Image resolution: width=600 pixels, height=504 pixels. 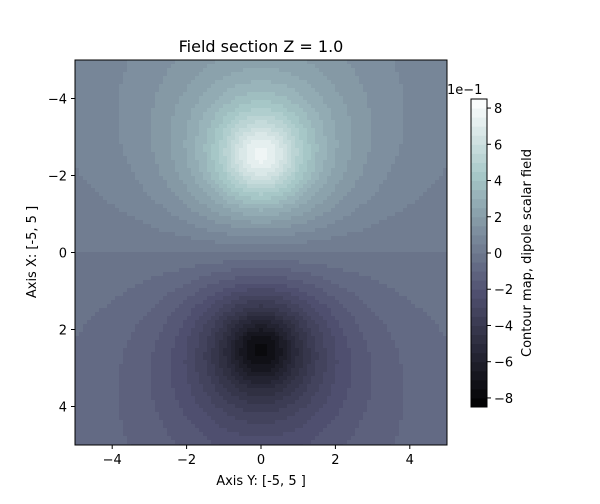 I want to click on x-axis: −4 −2 0 2 4, so click(x=258, y=456).